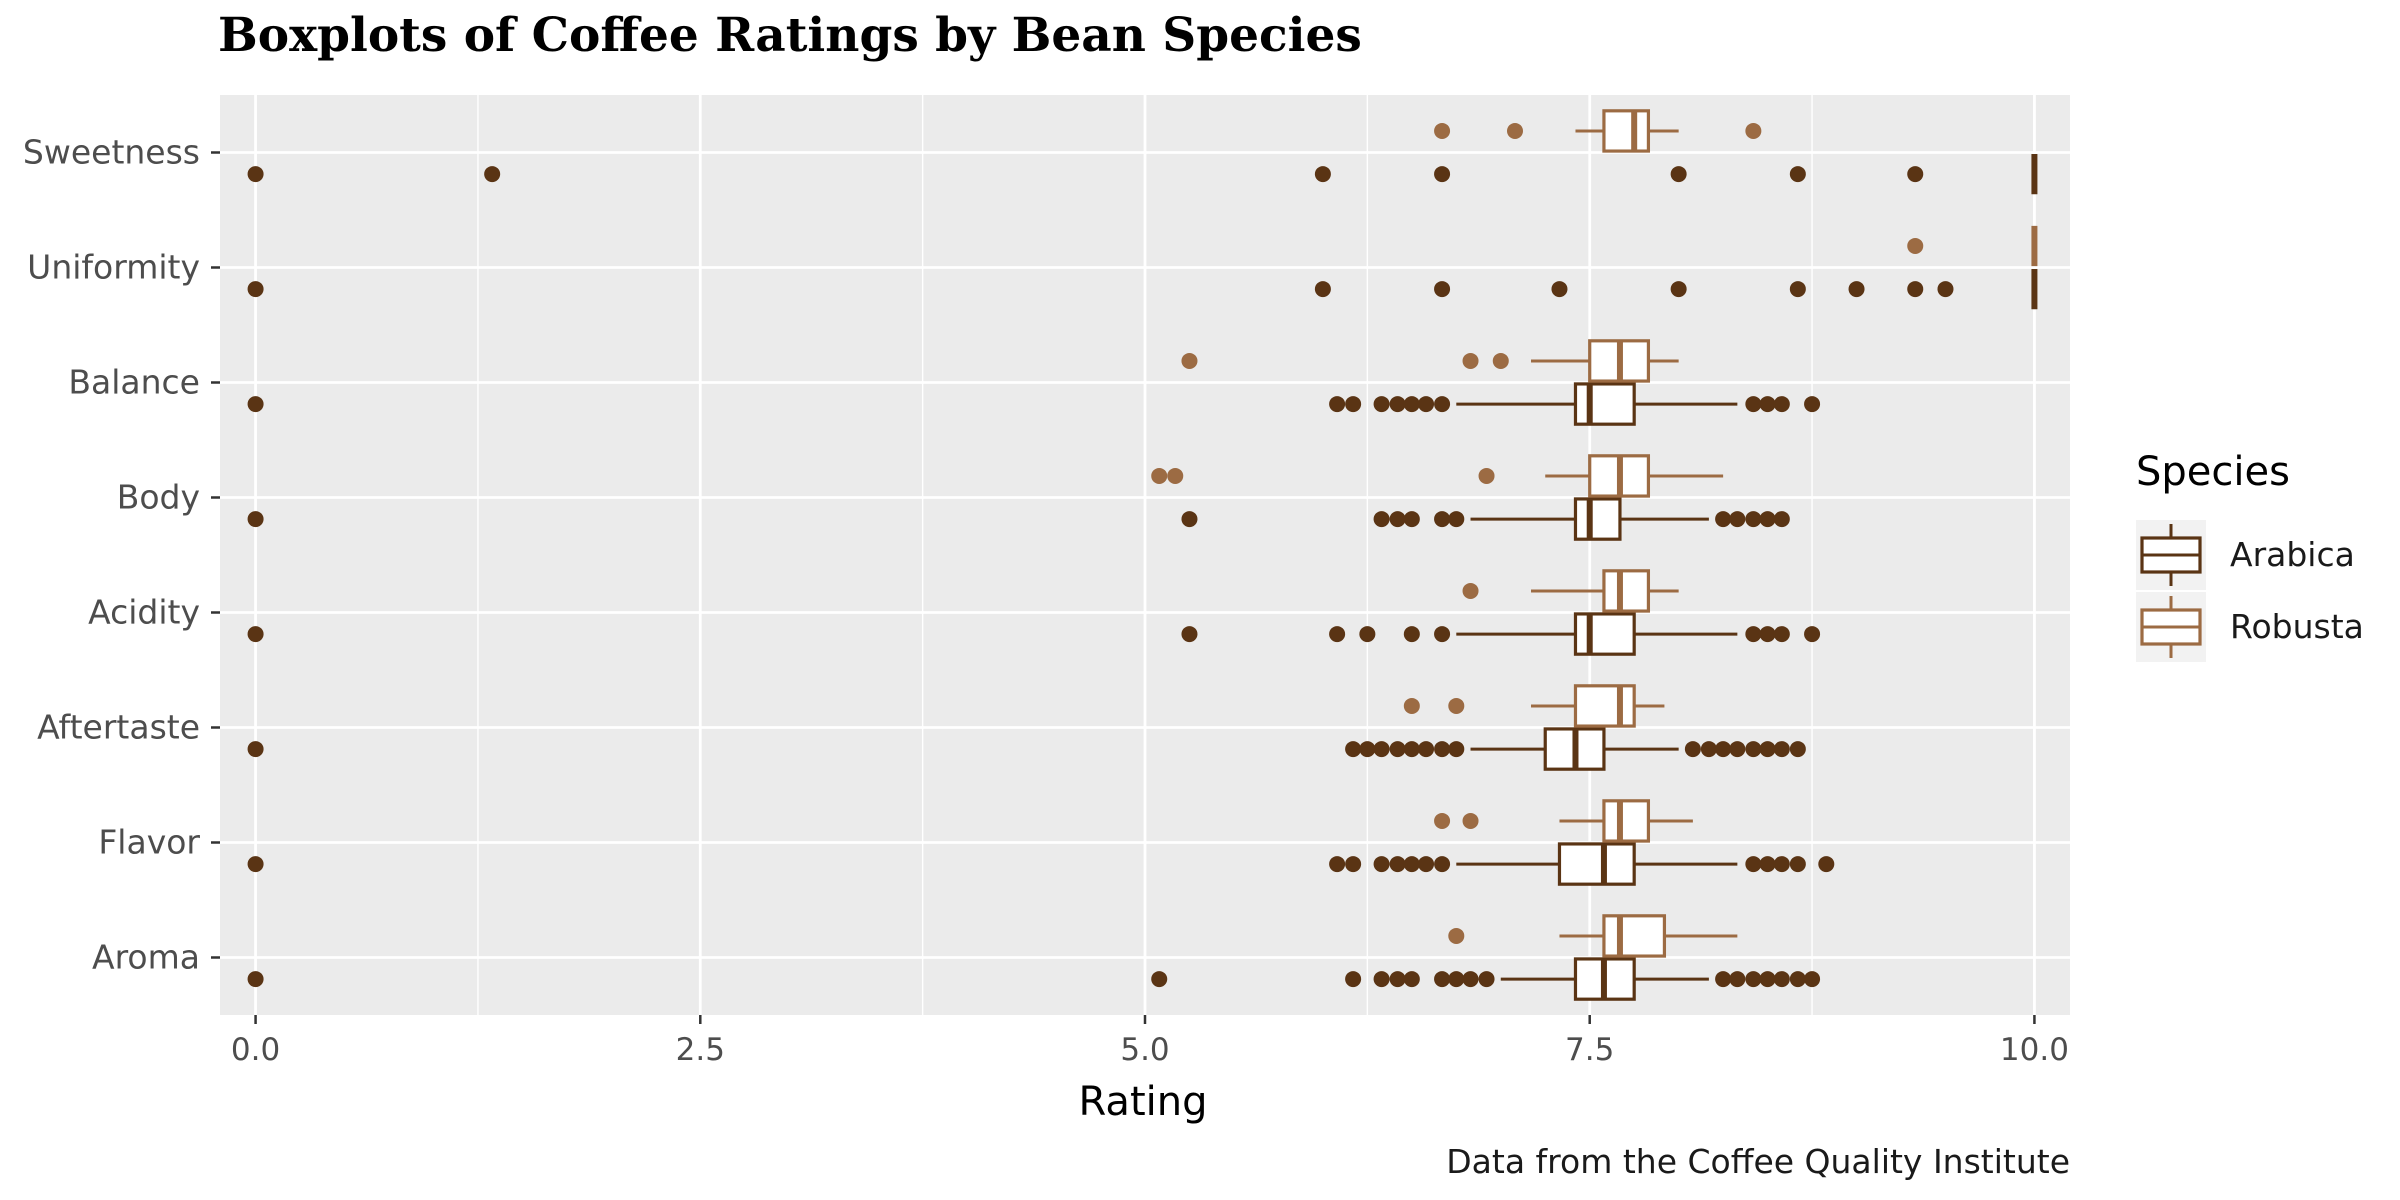 Image resolution: width=2400 pixels, height=1200 pixels. What do you see at coordinates (118, 727) in the screenshot?
I see `y-tick-label: Aftertaste` at bounding box center [118, 727].